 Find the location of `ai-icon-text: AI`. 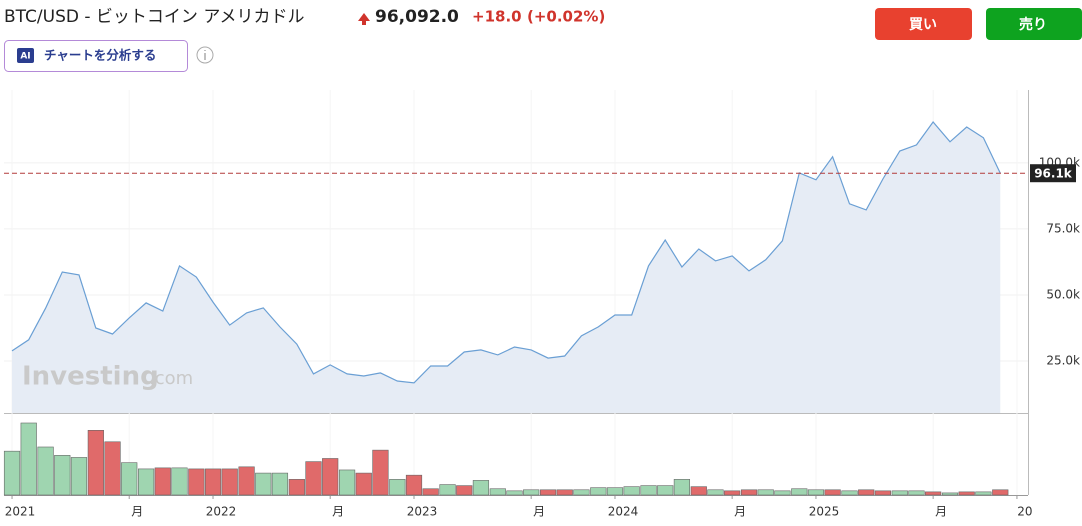

ai-icon-text: AI is located at coordinates (25, 57).